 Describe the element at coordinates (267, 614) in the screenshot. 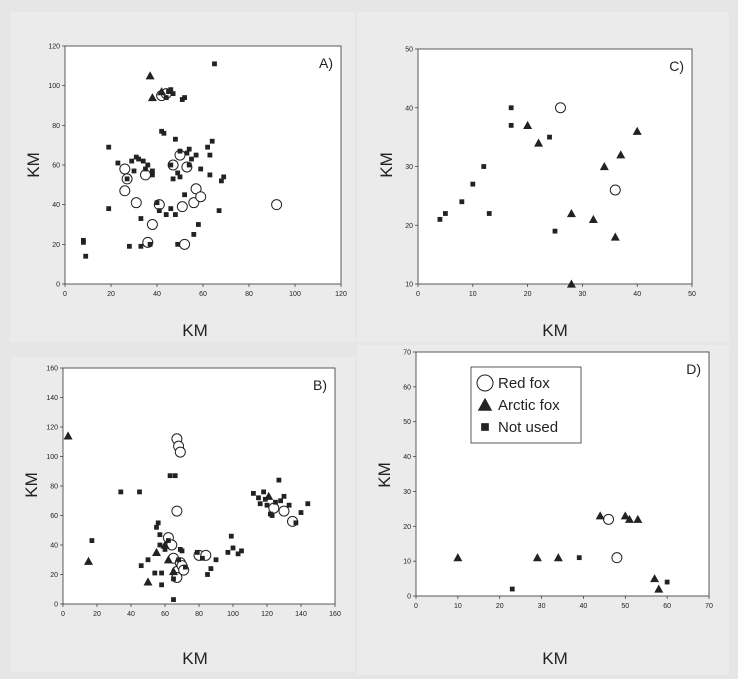

I see `panel-b-x-tick-label: 120` at that location.